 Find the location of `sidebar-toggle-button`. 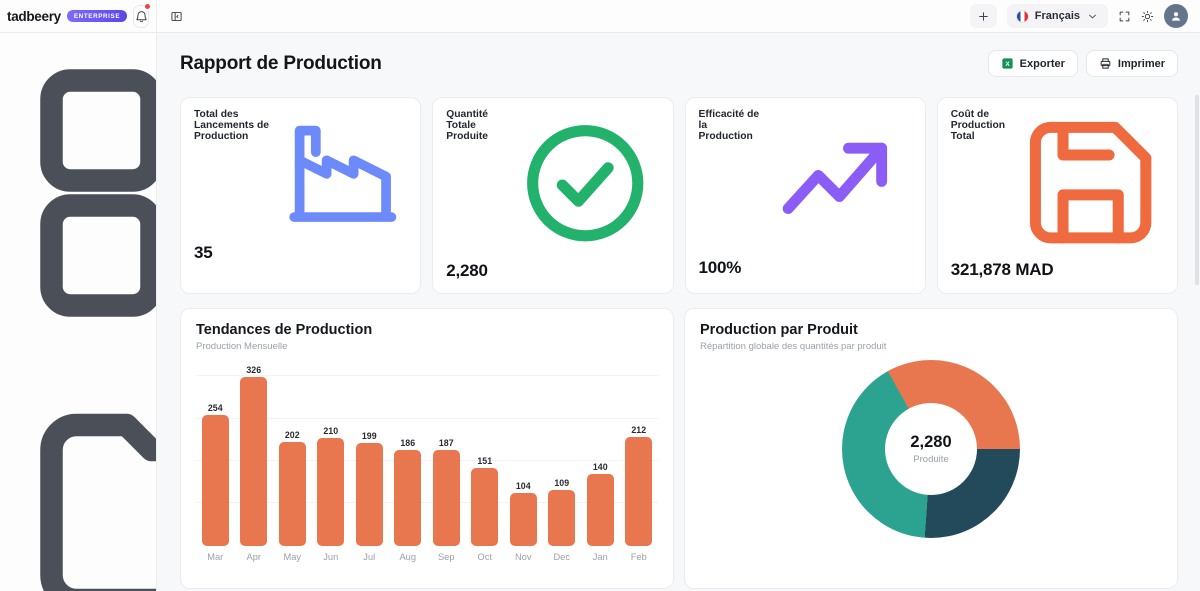

sidebar-toggle-button is located at coordinates (176, 16).